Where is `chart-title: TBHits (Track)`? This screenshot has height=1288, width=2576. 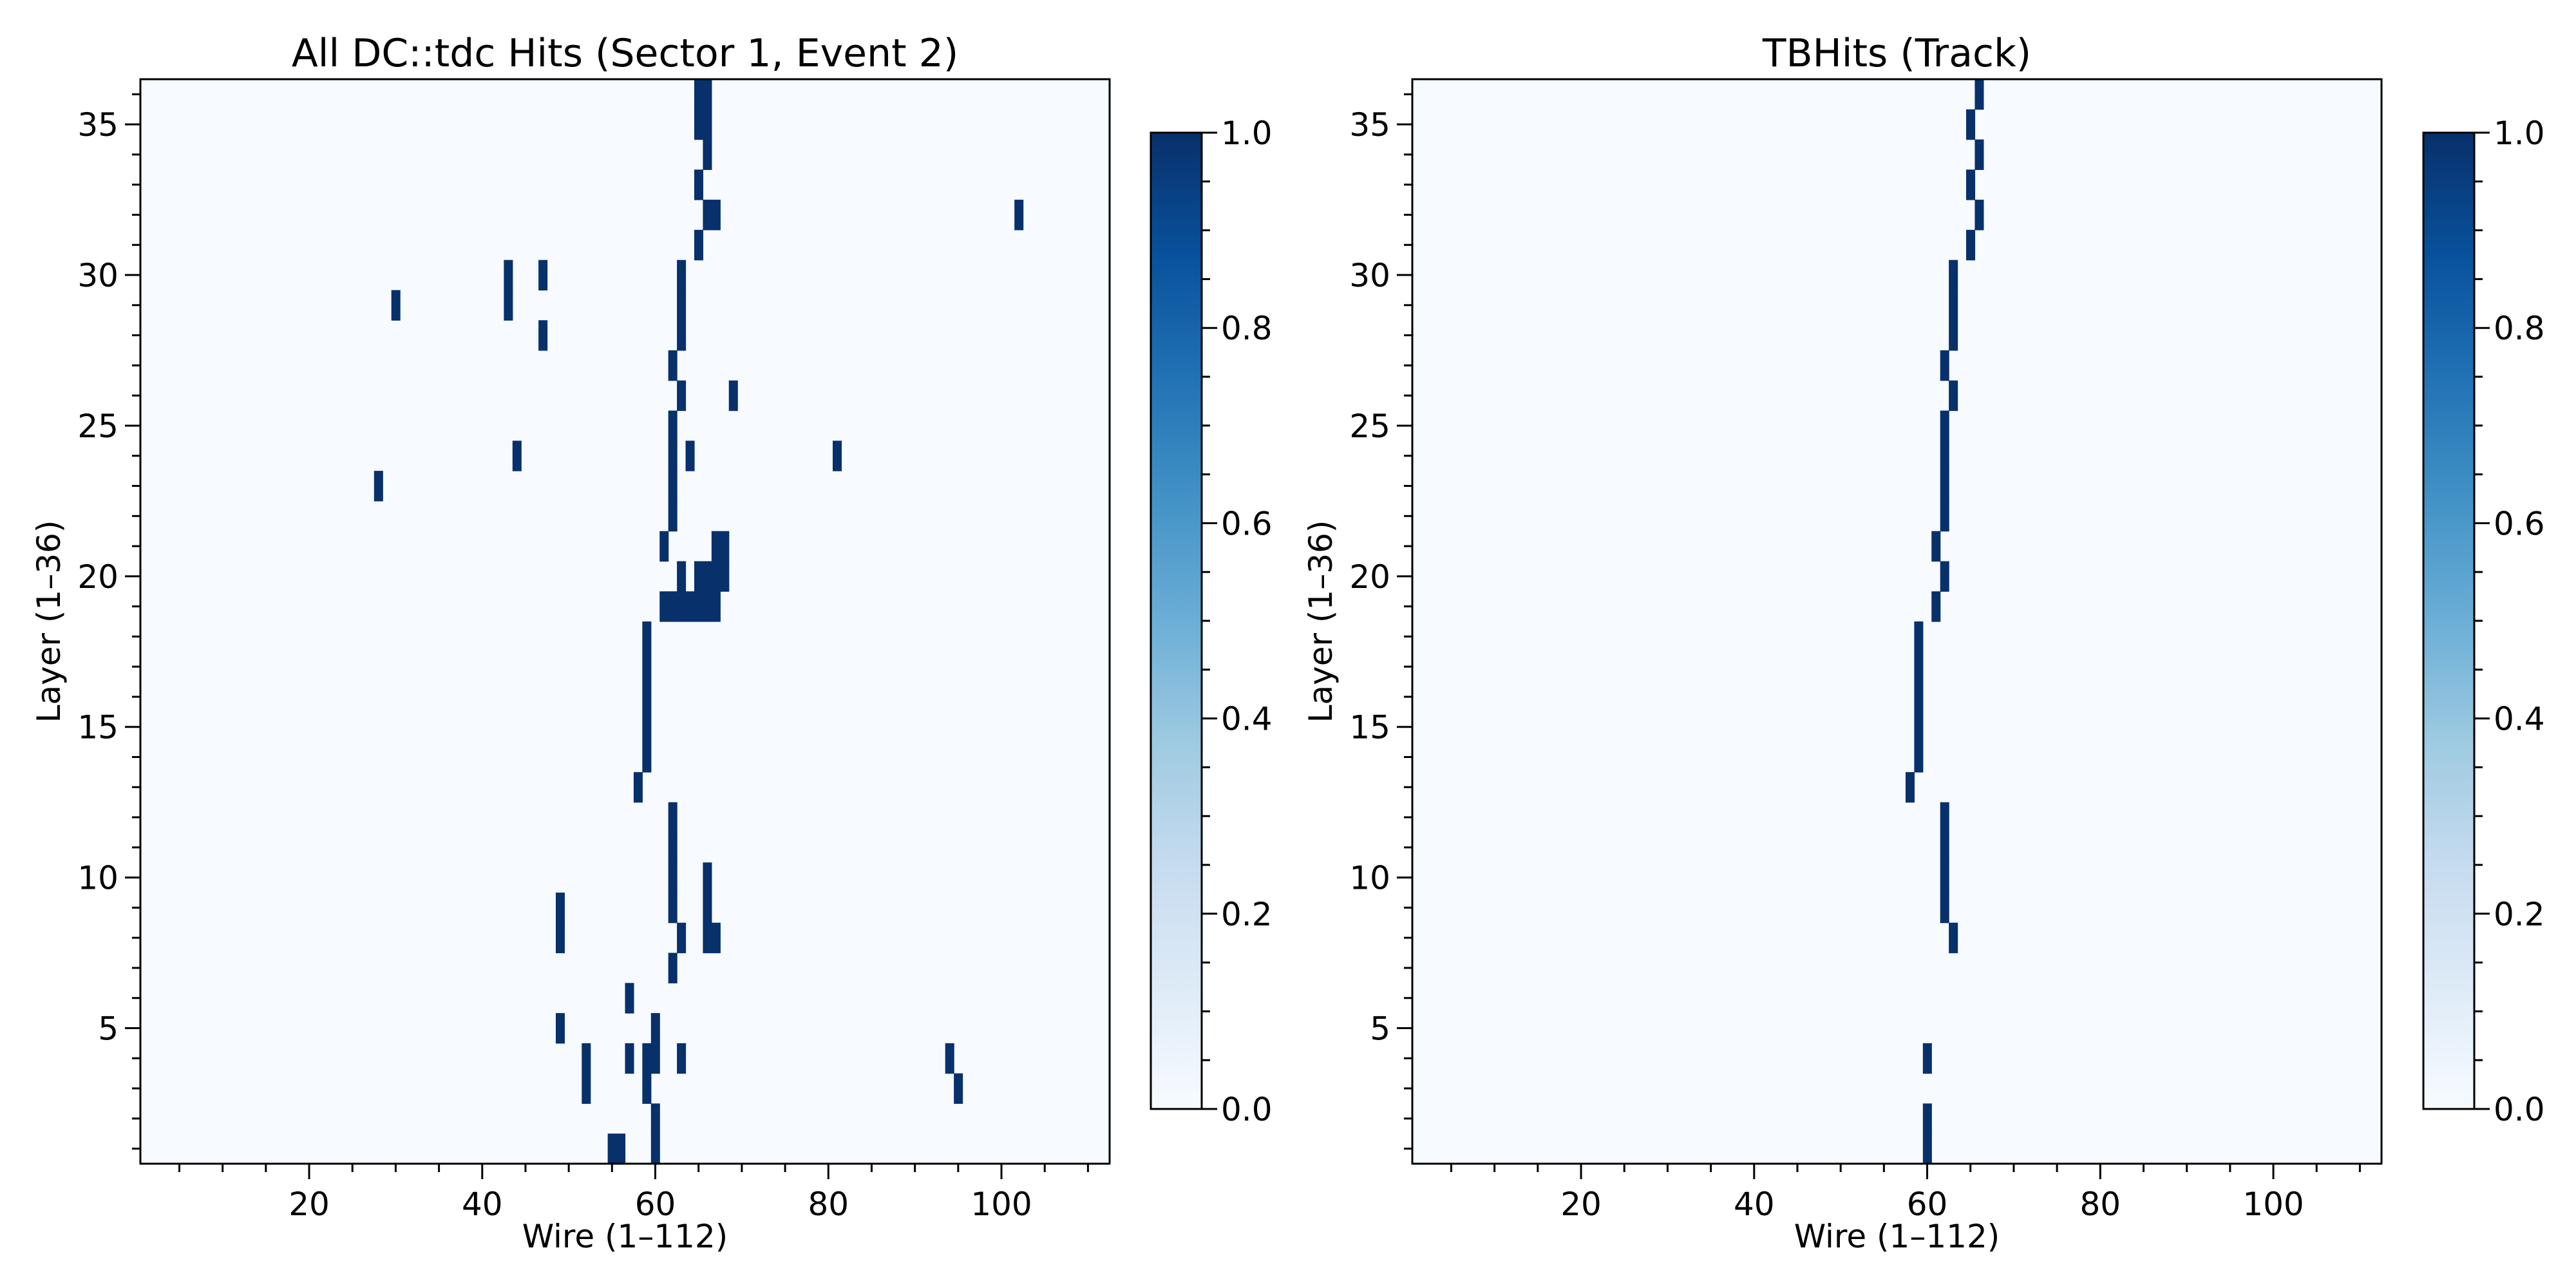
chart-title: TBHits (Track) is located at coordinates (1896, 54).